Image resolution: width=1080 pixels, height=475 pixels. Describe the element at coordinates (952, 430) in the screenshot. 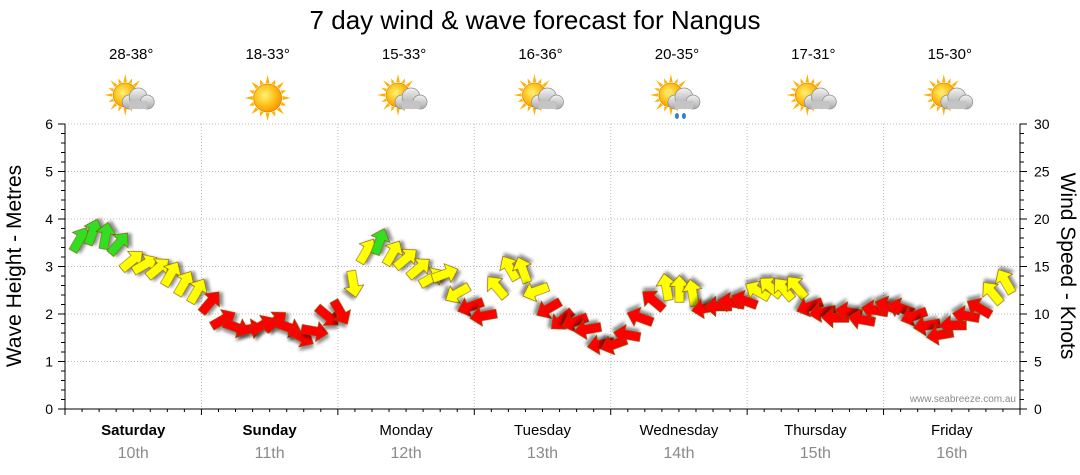

I see `day-name-label: Friday` at that location.